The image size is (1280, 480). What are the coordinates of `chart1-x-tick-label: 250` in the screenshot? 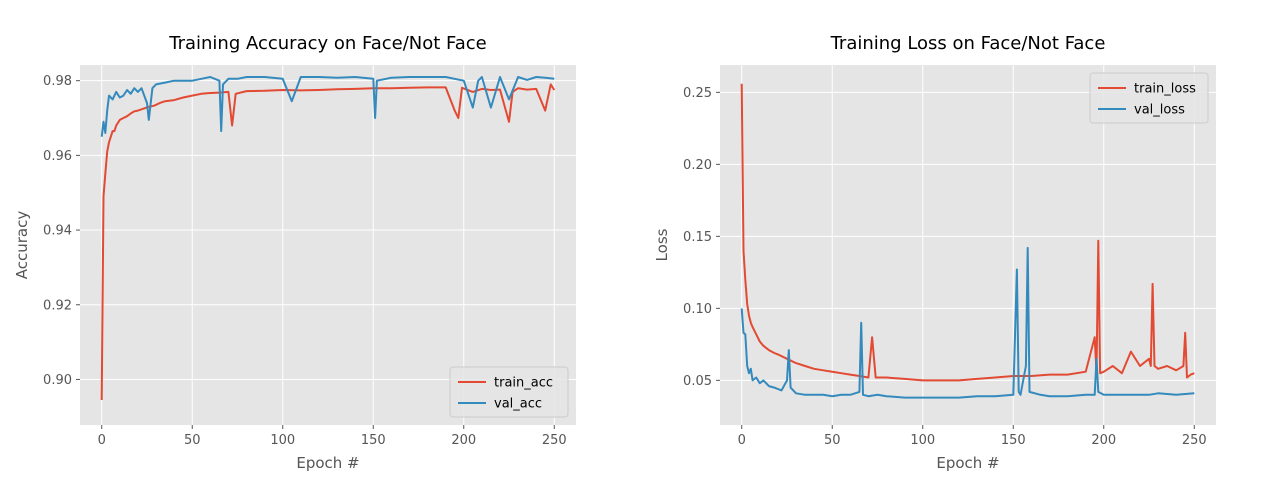 It's located at (554, 440).